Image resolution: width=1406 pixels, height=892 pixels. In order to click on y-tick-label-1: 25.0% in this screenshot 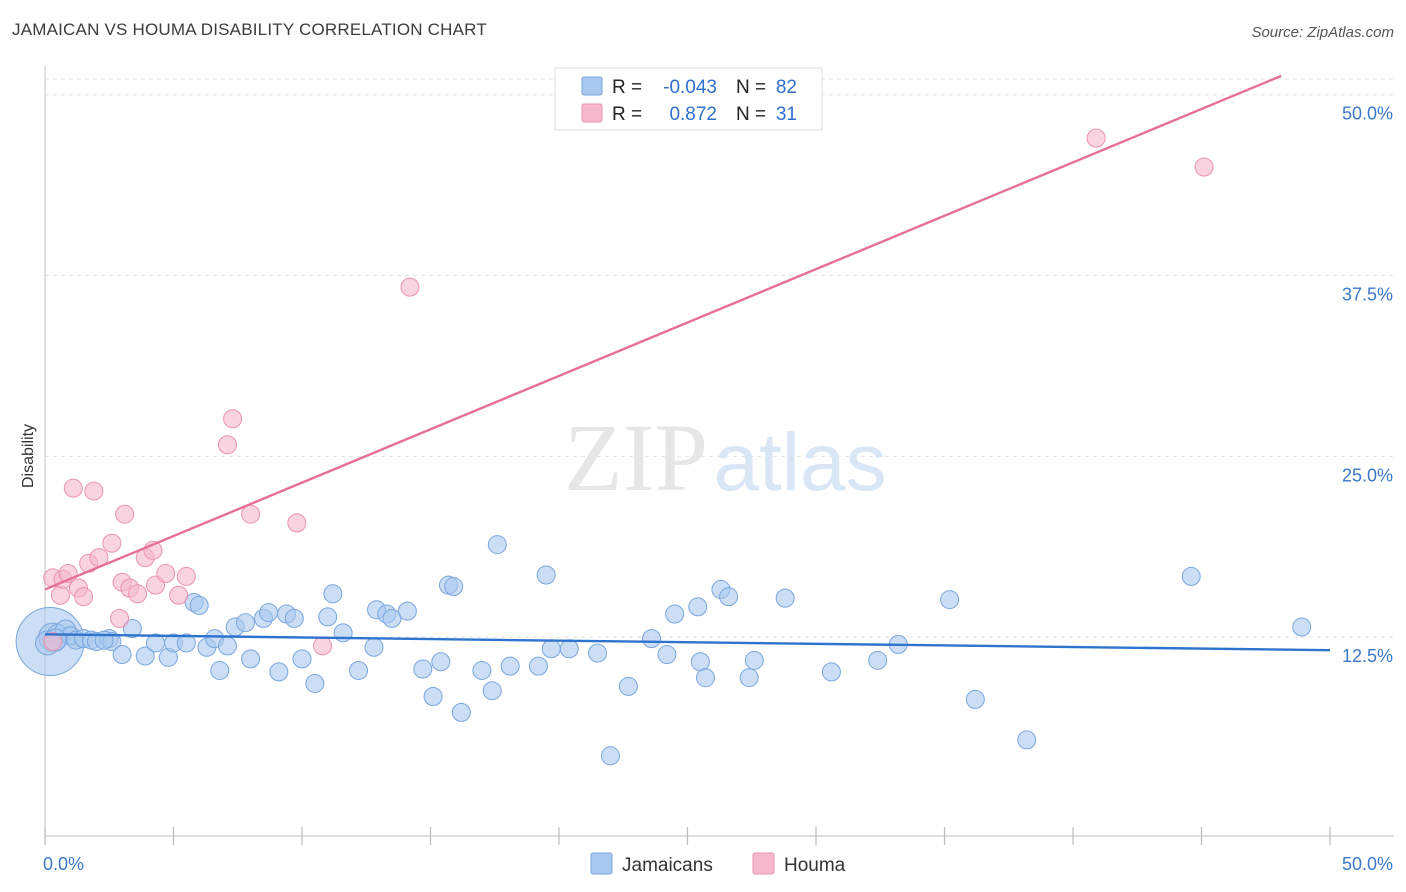, I will do `click(1367, 475)`.